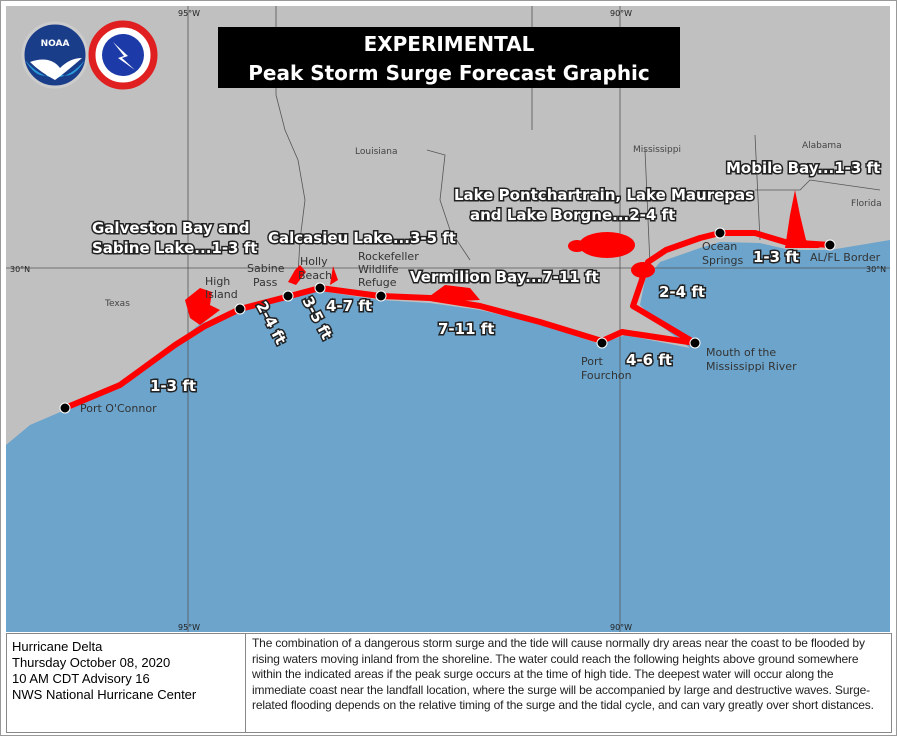 This screenshot has height=736, width=897. What do you see at coordinates (388, 269) in the screenshot?
I see `place-label: Rockefeller Wildlife Refuge` at bounding box center [388, 269].